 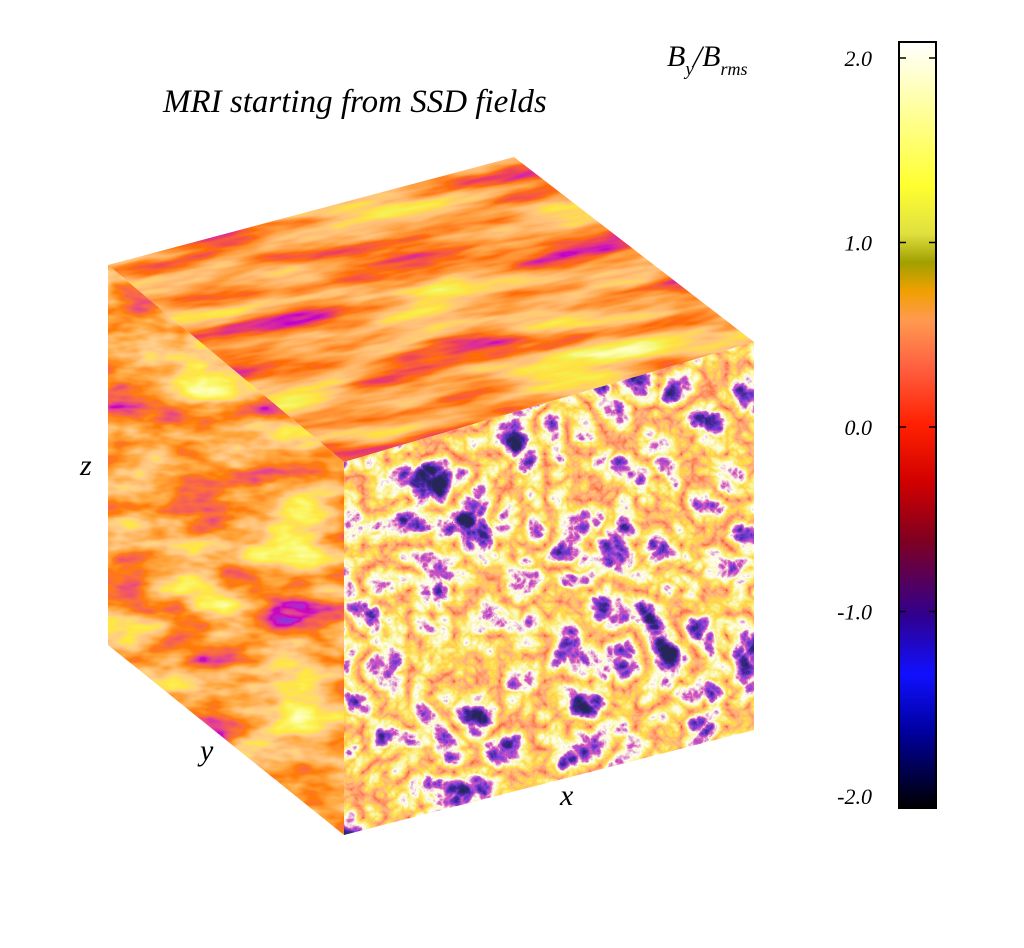 What do you see at coordinates (733, 69) in the screenshot?
I see `colorbar-label-sub2: rms` at bounding box center [733, 69].